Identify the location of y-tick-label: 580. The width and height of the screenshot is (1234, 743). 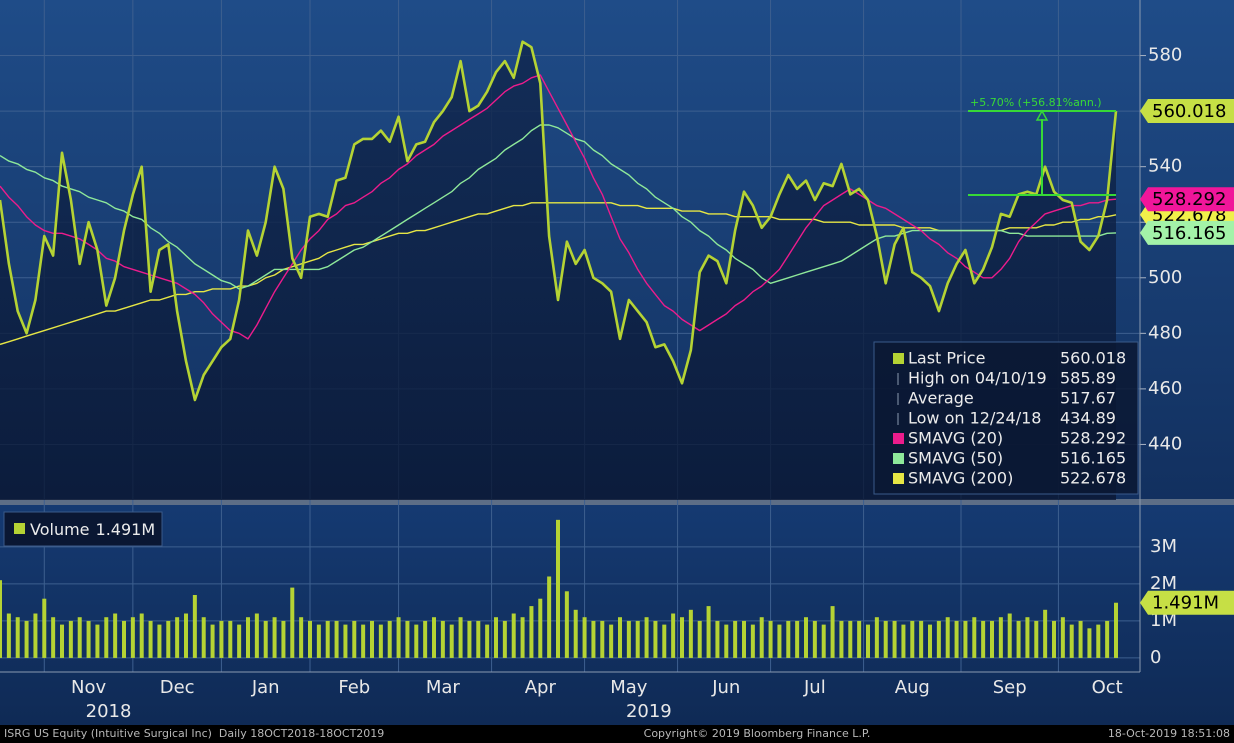
(1165, 55).